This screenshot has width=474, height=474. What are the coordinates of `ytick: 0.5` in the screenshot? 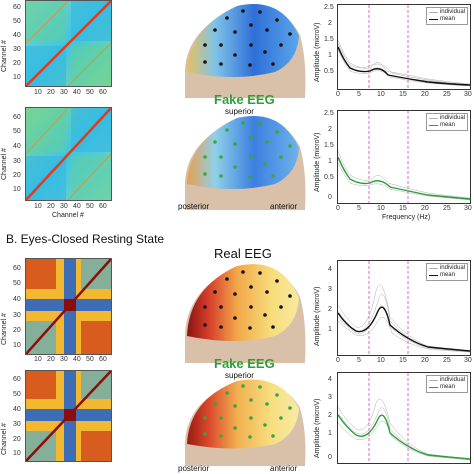 It's located at (329, 71).